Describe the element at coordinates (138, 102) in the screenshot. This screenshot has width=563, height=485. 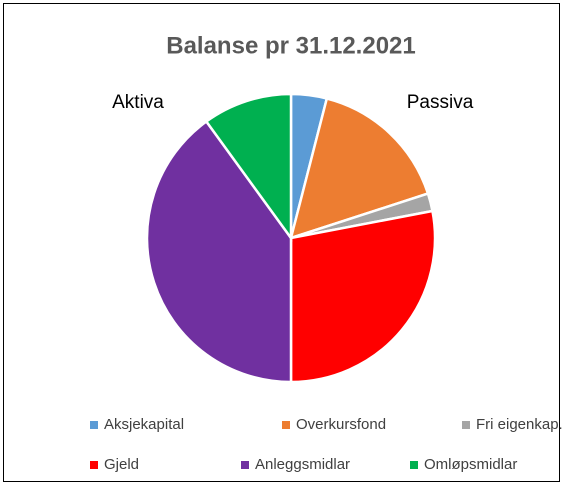
I see `annotation: Aktiva` at that location.